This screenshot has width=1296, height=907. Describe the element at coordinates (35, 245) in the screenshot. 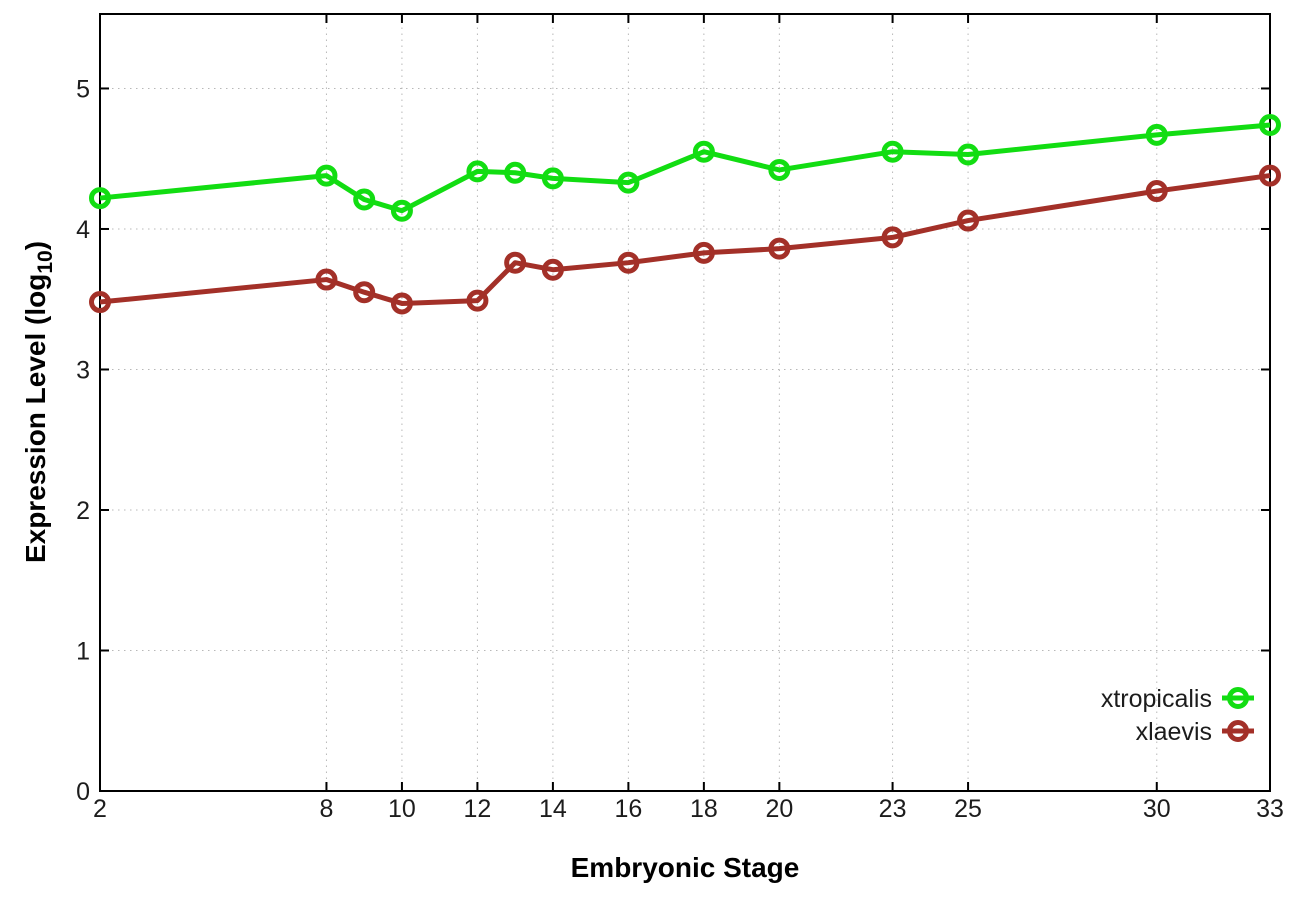

I see `y-axis-title-close: )` at that location.